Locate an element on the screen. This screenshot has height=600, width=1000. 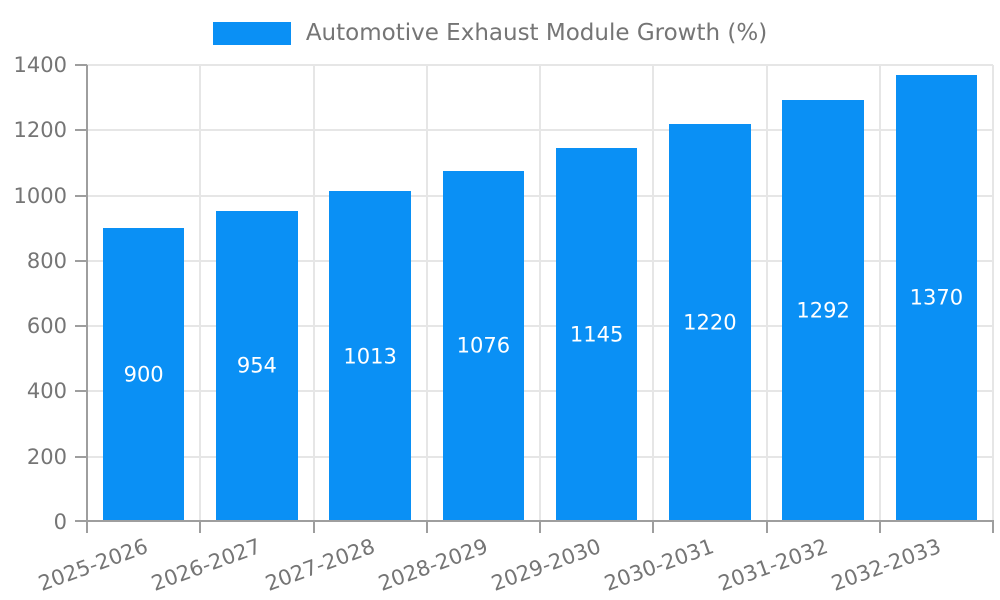
bar-value-label: 1145 is located at coordinates (596, 334).